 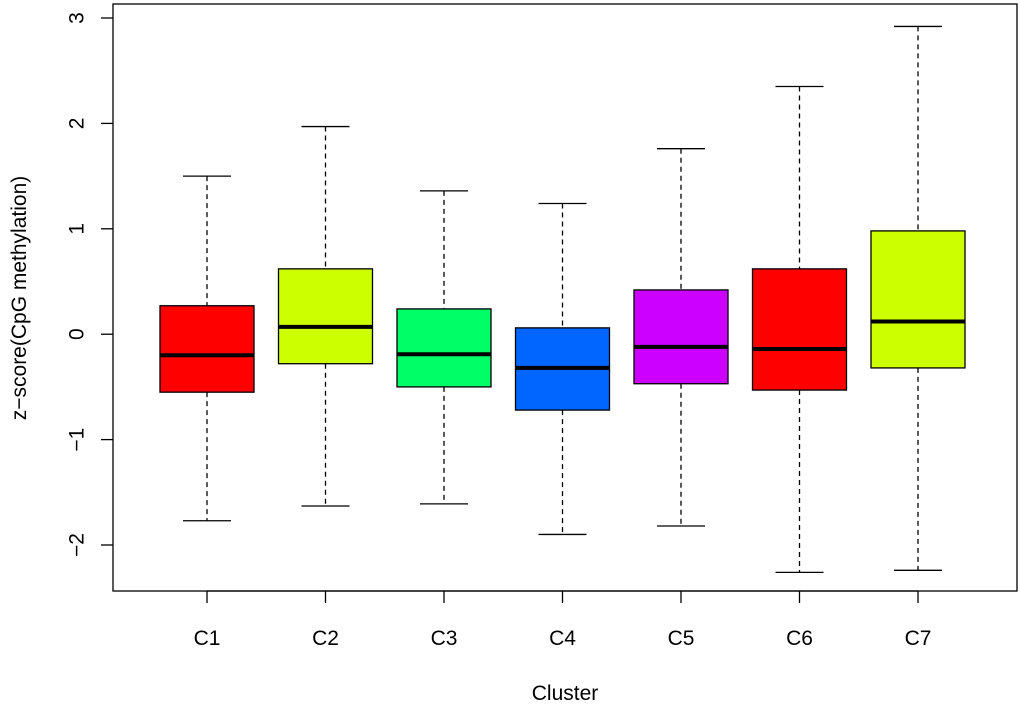 What do you see at coordinates (444, 638) in the screenshot?
I see `x-tick-label: C3` at bounding box center [444, 638].